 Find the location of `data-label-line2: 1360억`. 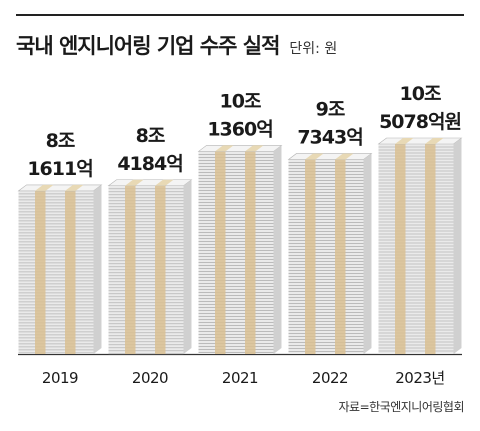

data-label-line2: 1360억 is located at coordinates (239, 129).